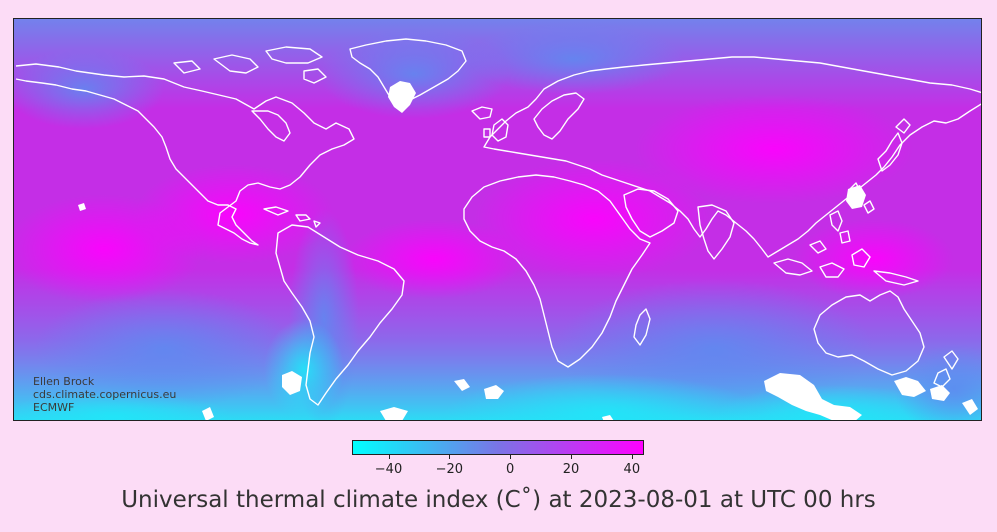  I want to click on hudson-bay-coastline, so click(271, 126).